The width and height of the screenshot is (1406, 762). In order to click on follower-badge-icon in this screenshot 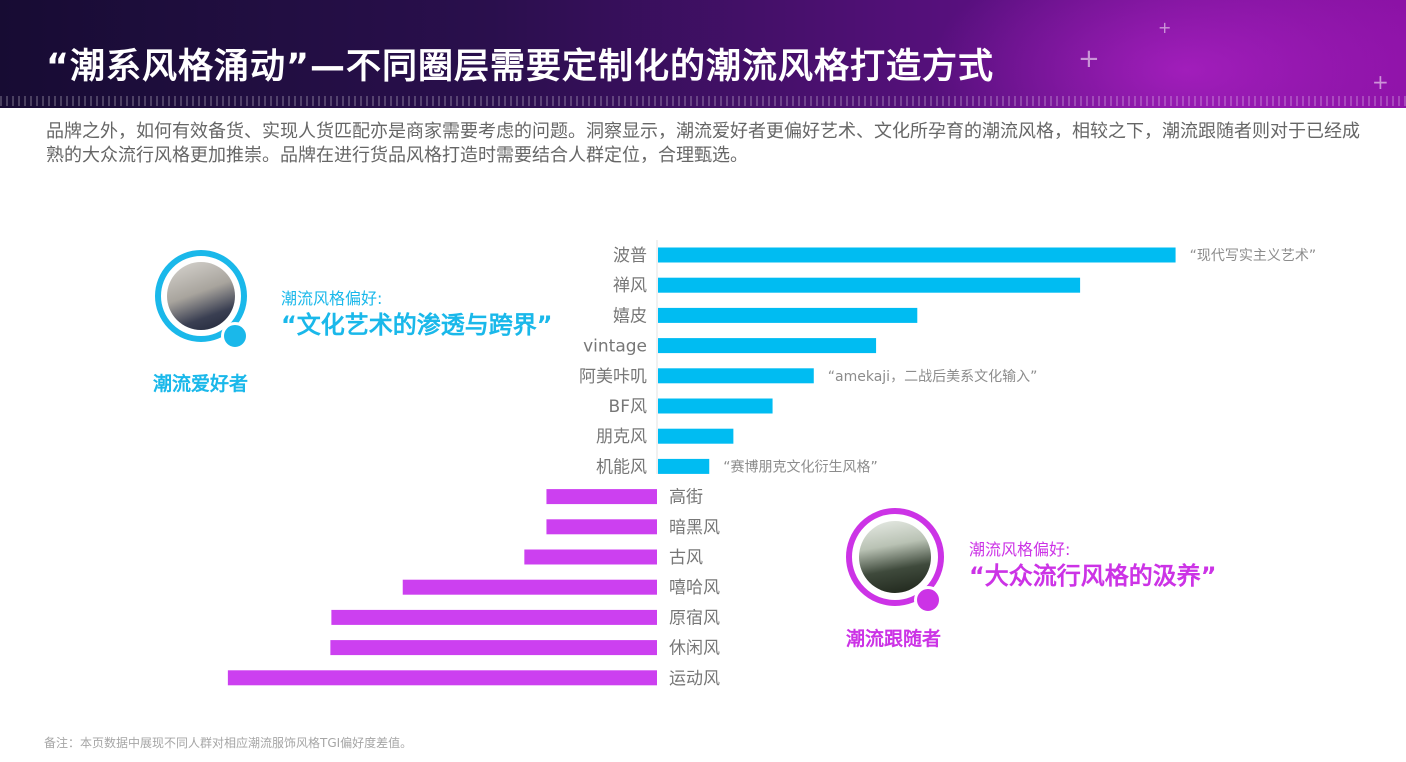, I will do `click(928, 600)`.